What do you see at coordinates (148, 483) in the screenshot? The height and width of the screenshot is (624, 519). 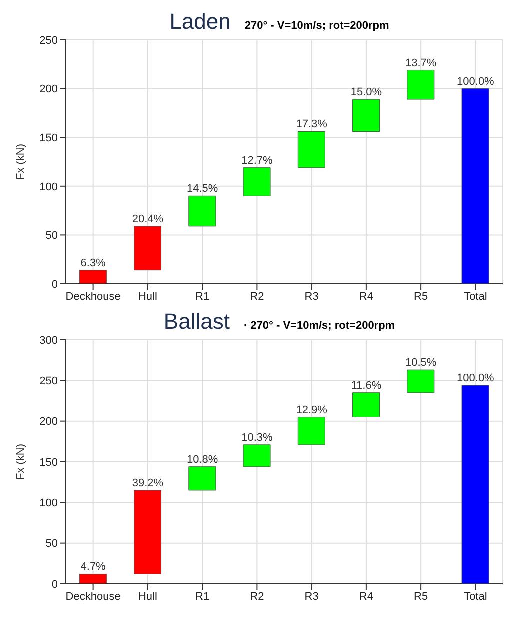 I see `annotation: 39.2%` at bounding box center [148, 483].